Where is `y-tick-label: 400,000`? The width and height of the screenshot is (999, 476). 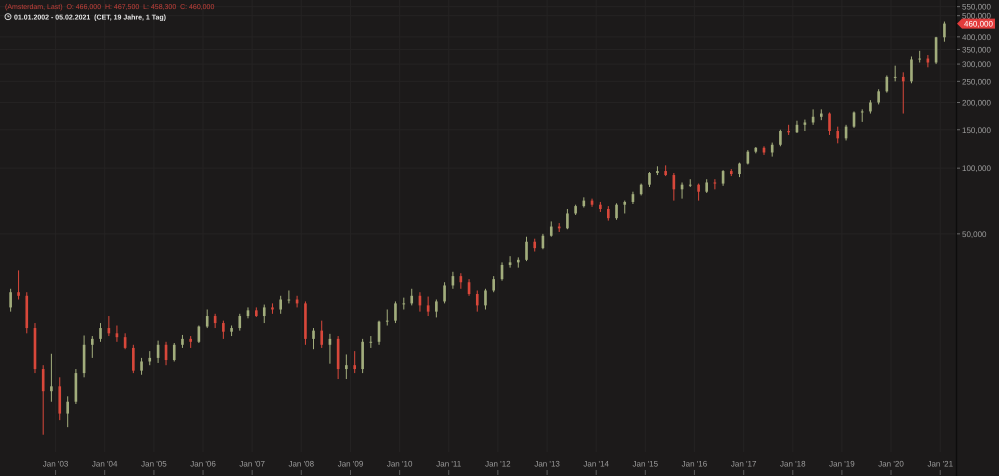
y-tick-label: 400,000 is located at coordinates (977, 37).